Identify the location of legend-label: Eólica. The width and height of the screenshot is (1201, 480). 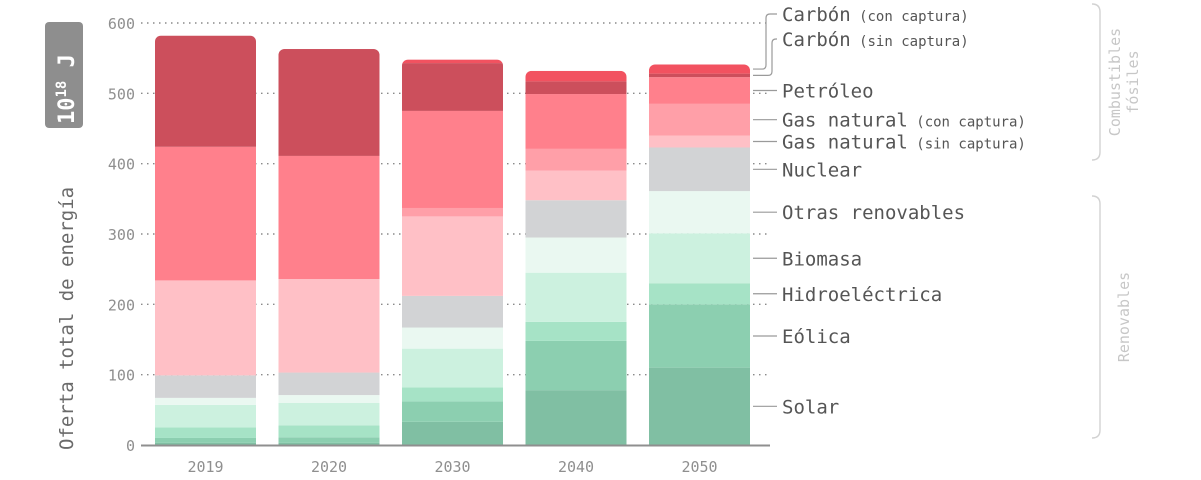
(816, 337).